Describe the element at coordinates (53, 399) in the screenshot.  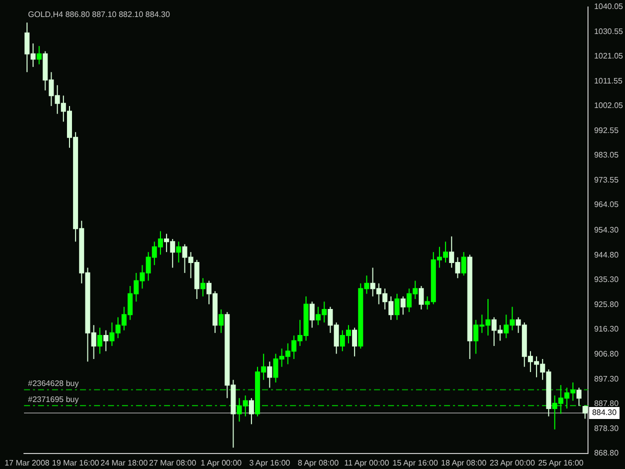
I see `ref-line-label: #2371695 buy` at that location.